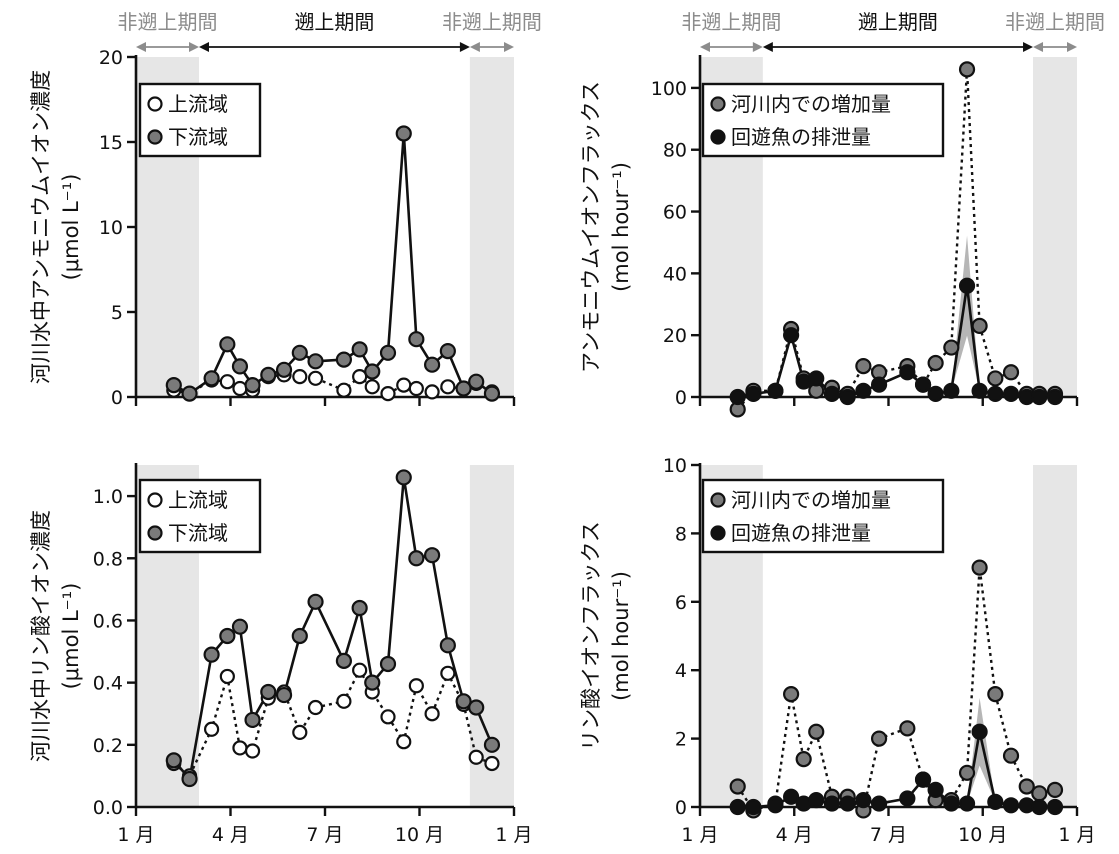 This screenshot has width=1119, height=854. I want to click on x-tick-label: 7 月, so click(888, 835).